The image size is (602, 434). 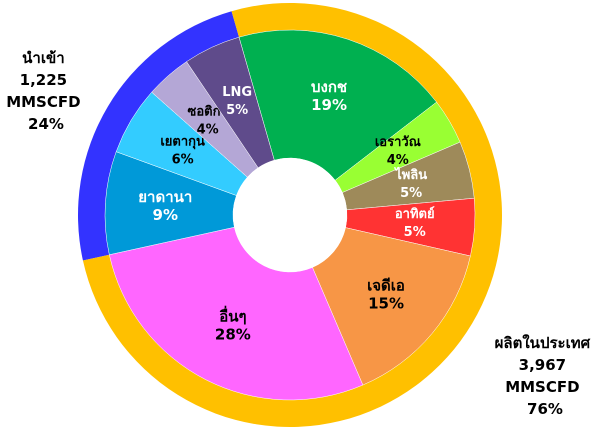 I want to click on segment-value-label: 6%, so click(x=183, y=159).